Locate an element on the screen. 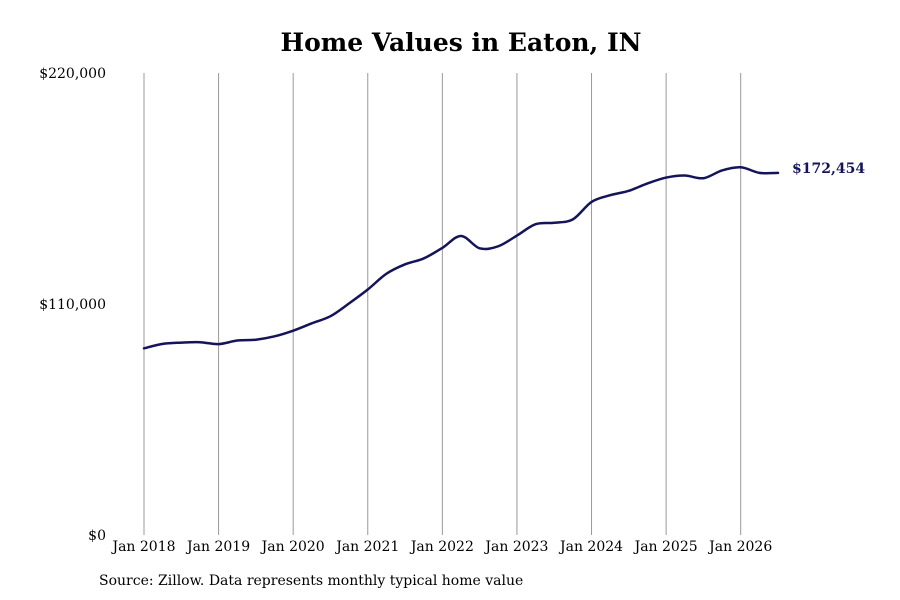 Image resolution: width=900 pixels, height=600 pixels. y-tick-label: $220,000 is located at coordinates (72, 74).